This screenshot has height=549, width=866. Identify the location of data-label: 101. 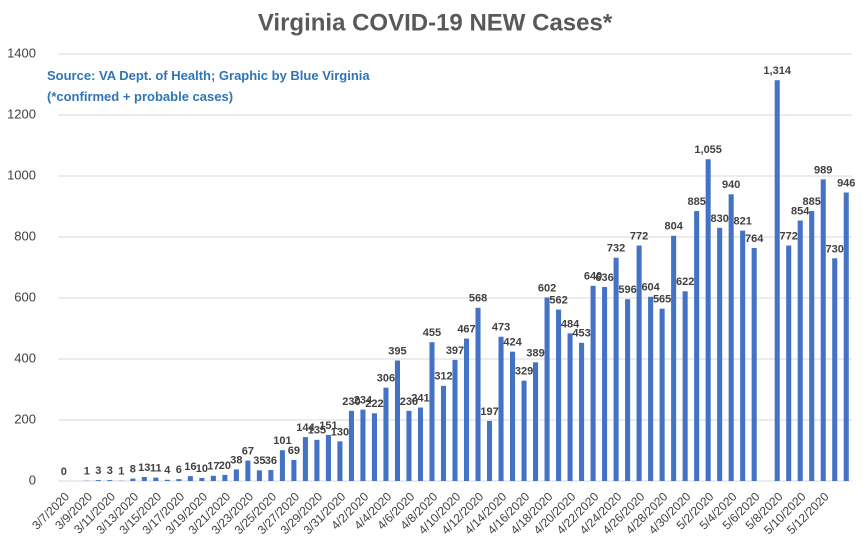
(282, 441).